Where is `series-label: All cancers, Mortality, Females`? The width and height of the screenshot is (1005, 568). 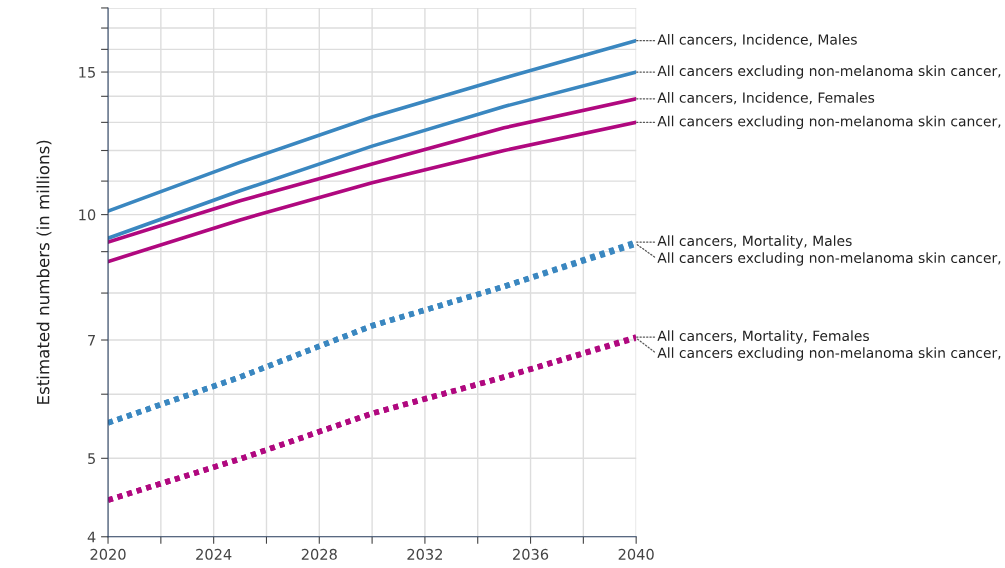 series-label: All cancers, Mortality, Females is located at coordinates (763, 337).